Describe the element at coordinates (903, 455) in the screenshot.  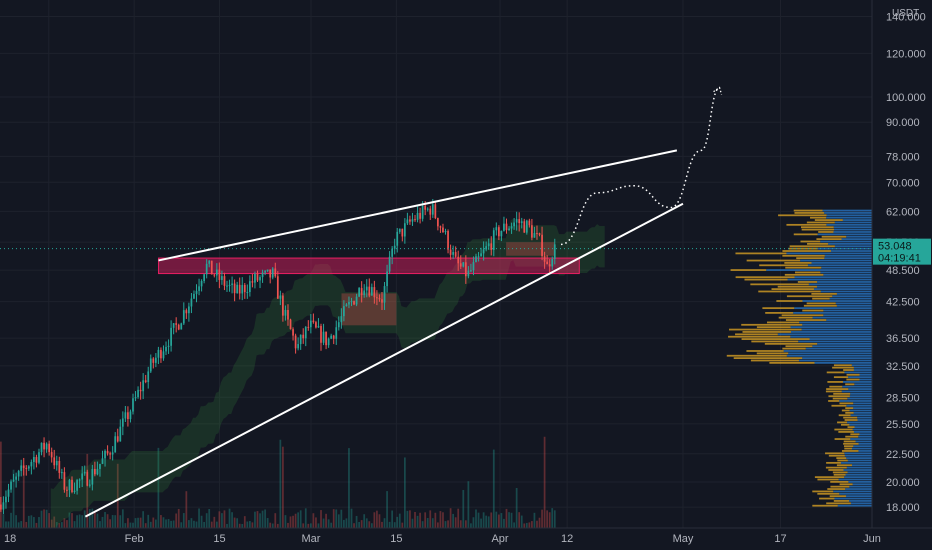
I see `price-tick-label: 22.500` at that location.